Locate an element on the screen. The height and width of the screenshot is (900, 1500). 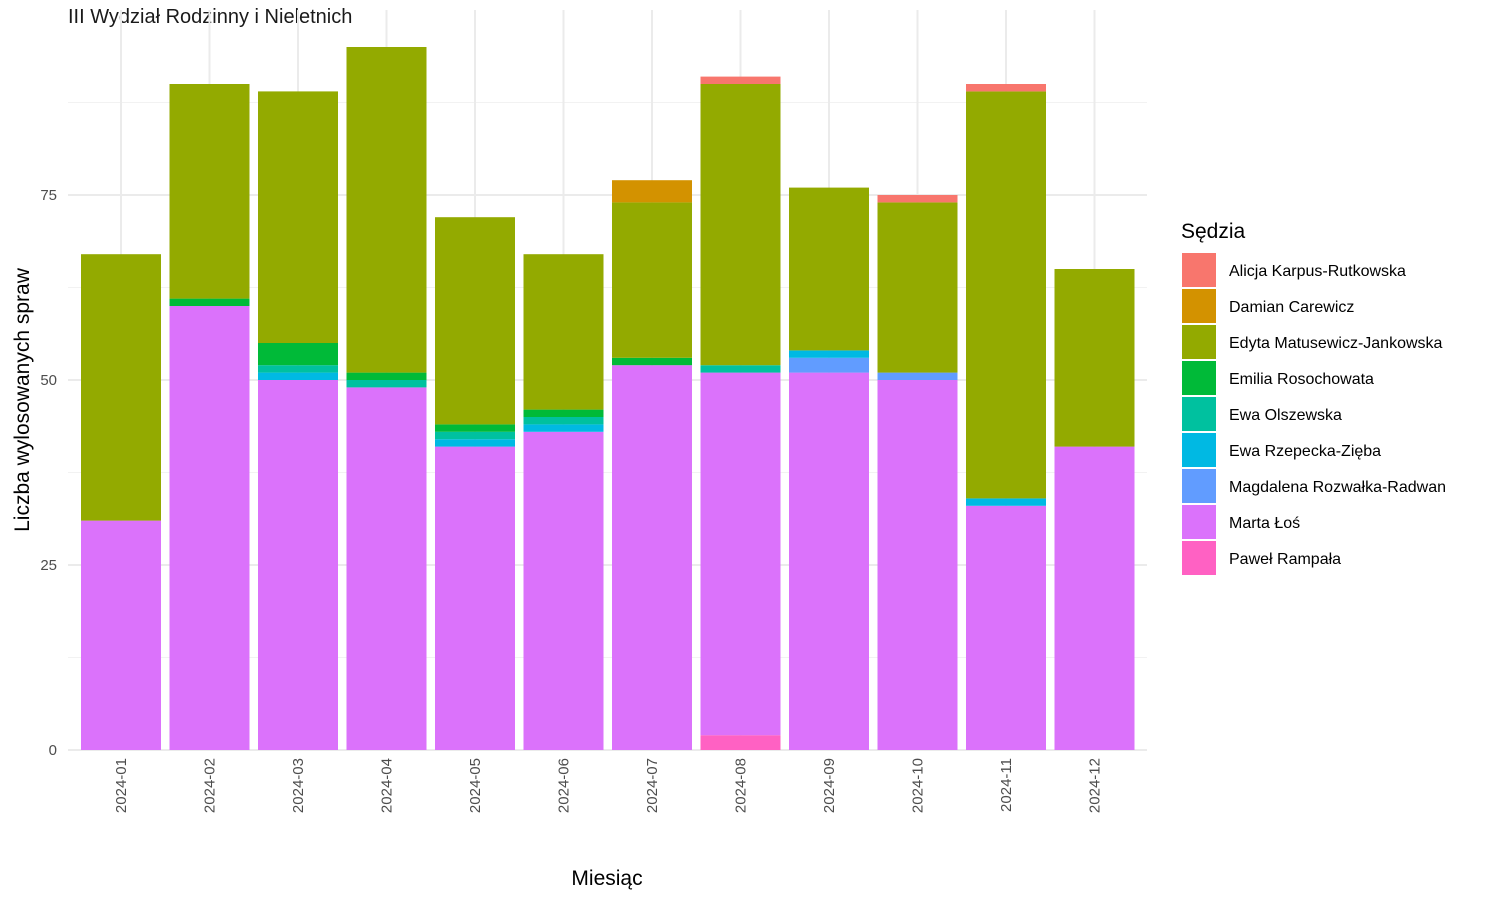
x-tick-label: 2024-07 is located at coordinates (652, 785).